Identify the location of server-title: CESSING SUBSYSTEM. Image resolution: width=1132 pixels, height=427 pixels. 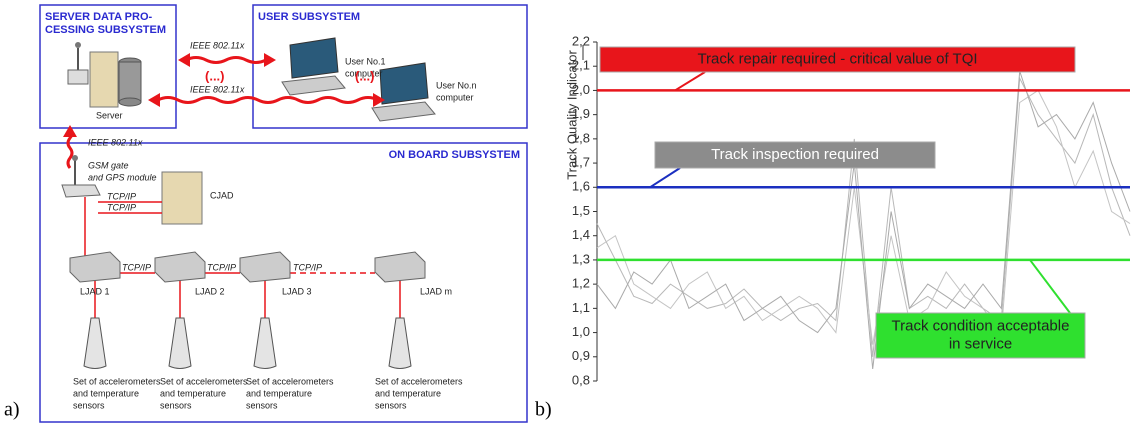
(105, 30).